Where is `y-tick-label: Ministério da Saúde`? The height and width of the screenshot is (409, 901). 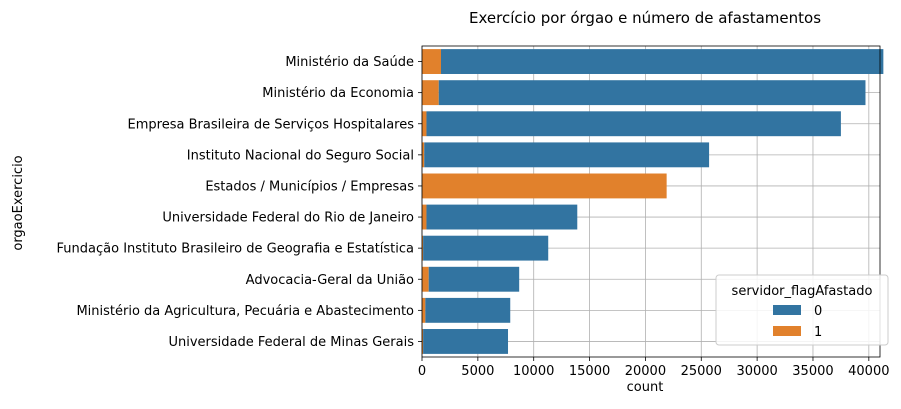 y-tick-label: Ministério da Saúde is located at coordinates (349, 62).